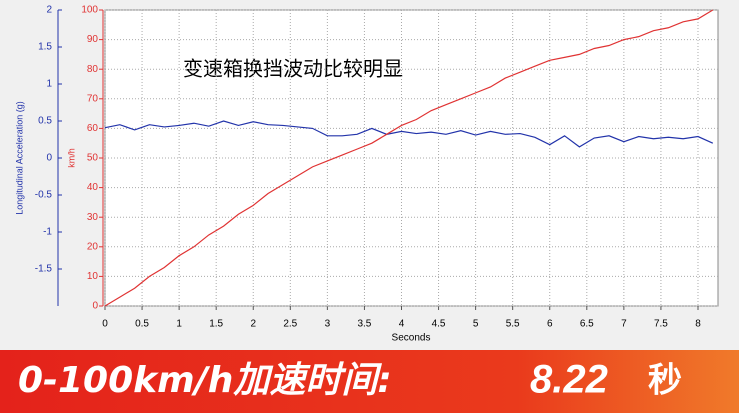 This screenshot has width=739, height=418. What do you see at coordinates (142, 324) in the screenshot?
I see `x-tick-label: 0.5` at bounding box center [142, 324].